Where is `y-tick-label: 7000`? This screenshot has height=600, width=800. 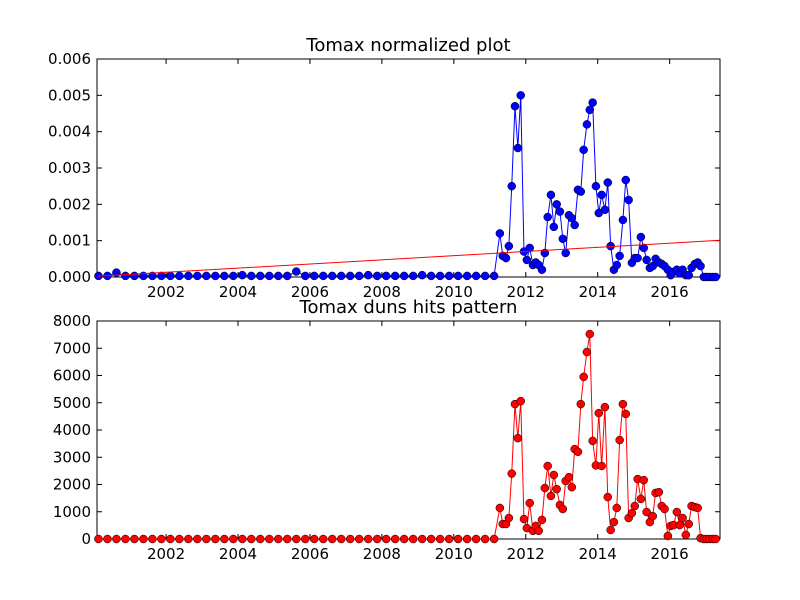
y-tick-label: 7000 is located at coordinates (72, 348).